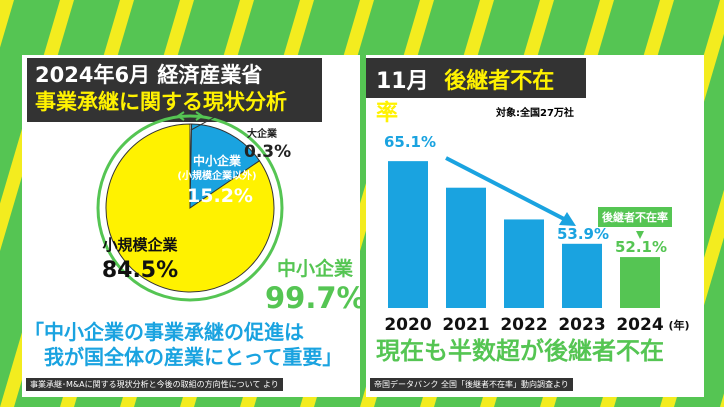 This screenshot has height=407, width=724. What do you see at coordinates (164, 332) in the screenshot?
I see `quote-line1: 「中小企業の事業承継の促進は` at bounding box center [164, 332].